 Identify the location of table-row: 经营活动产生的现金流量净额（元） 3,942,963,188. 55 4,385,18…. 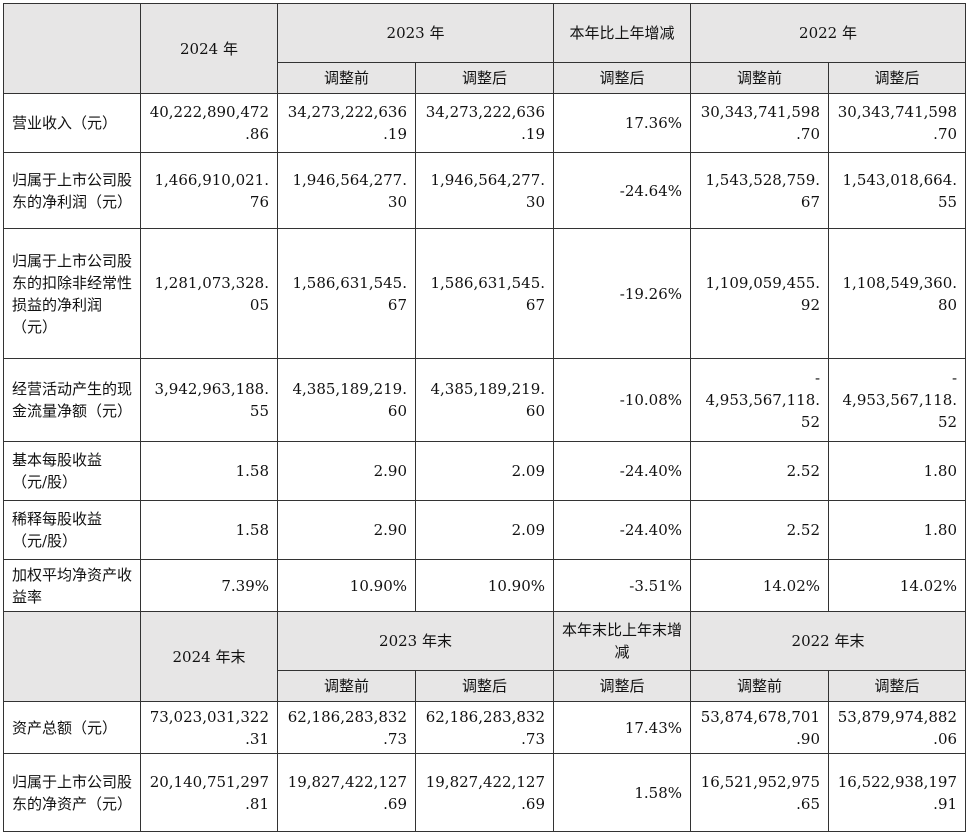
(485, 400).